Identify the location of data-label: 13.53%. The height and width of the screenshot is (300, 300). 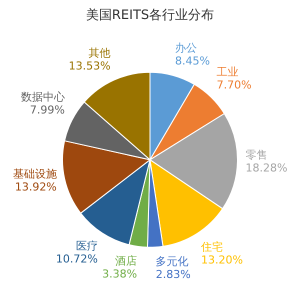
(89, 66).